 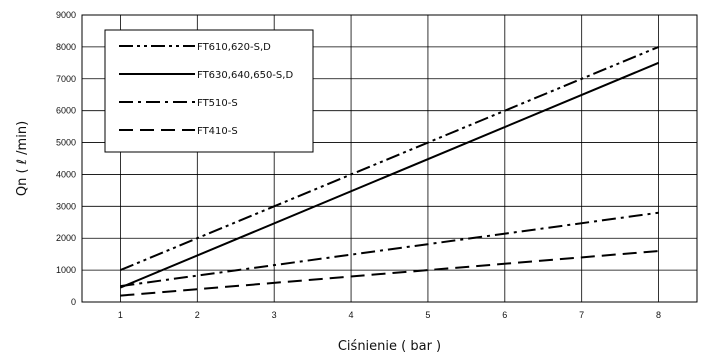 What do you see at coordinates (22, 158) in the screenshot?
I see `y-axis-title: Qn ( ℓ /min)` at bounding box center [22, 158].